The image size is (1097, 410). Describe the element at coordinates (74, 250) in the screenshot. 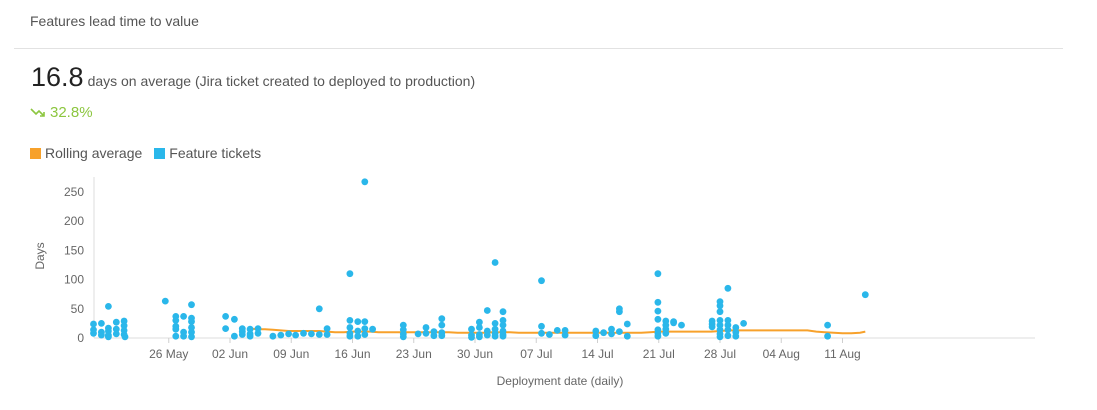

I see `y-tick-label: 150` at that location.